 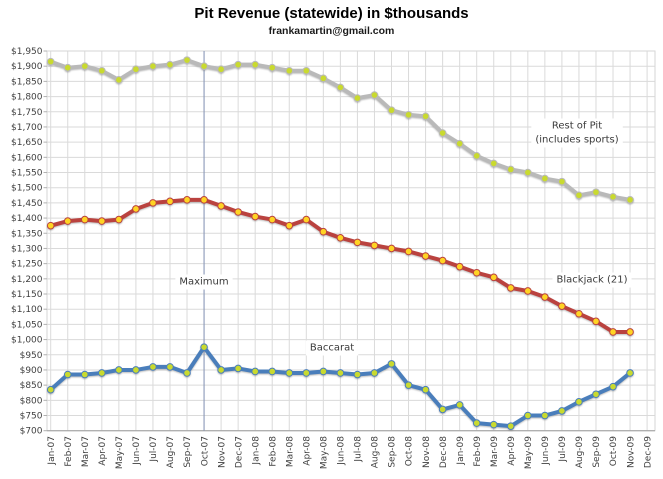 I want to click on y-axis-label: $1,400, so click(x=27, y=219).